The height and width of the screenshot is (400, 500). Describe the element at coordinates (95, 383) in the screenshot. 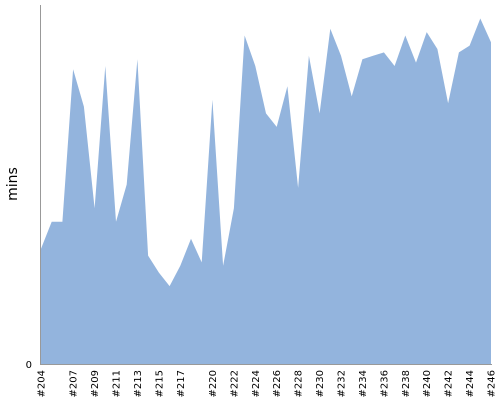

I see `x-tick-label: #209` at that location.